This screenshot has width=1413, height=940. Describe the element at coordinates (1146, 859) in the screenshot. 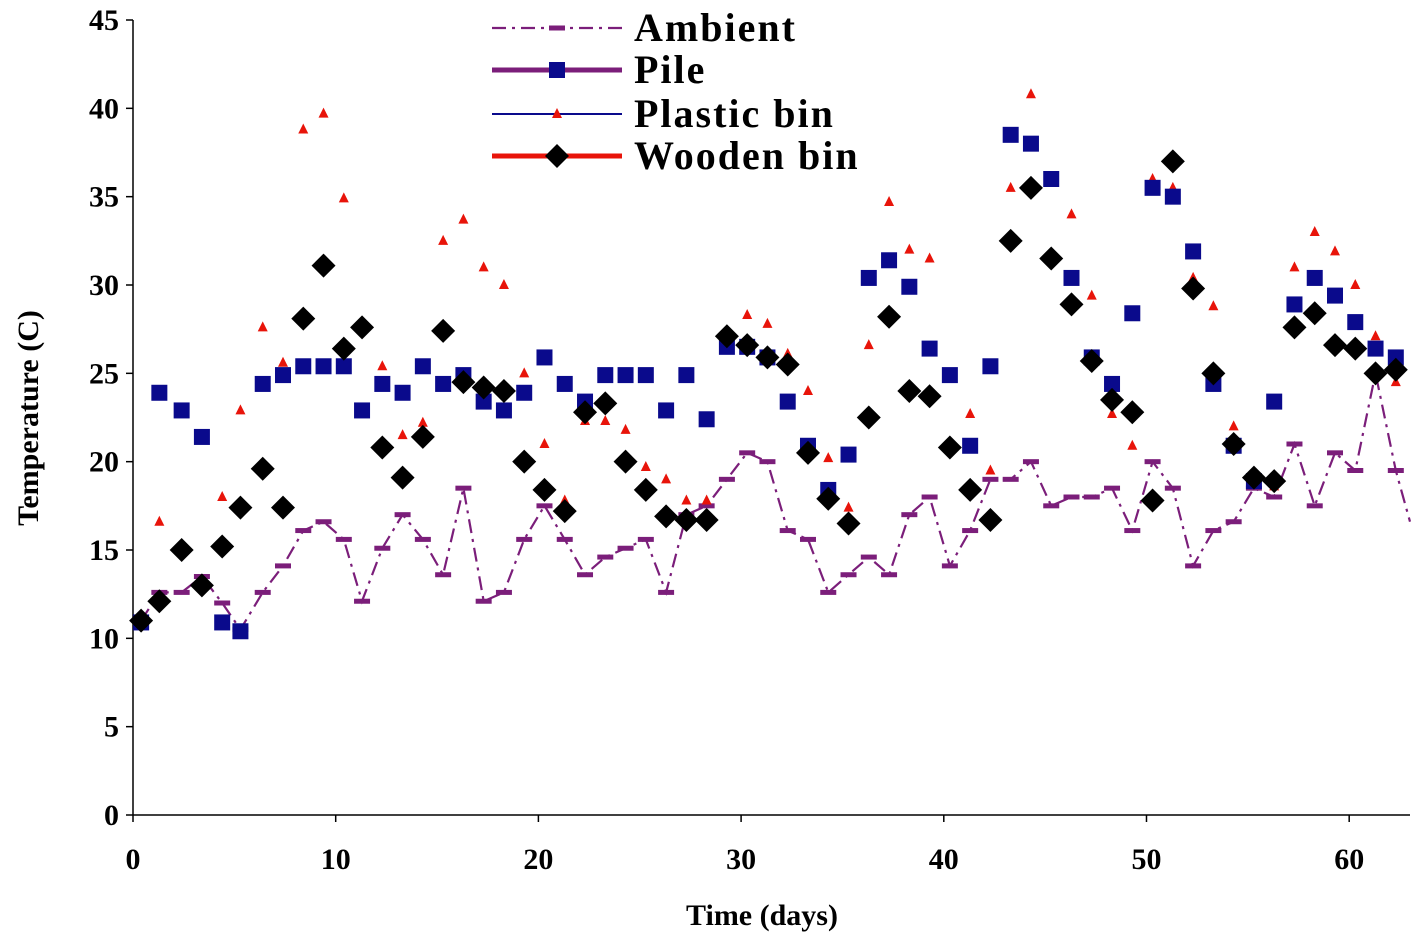

I see `x-tick-label: 50` at that location.